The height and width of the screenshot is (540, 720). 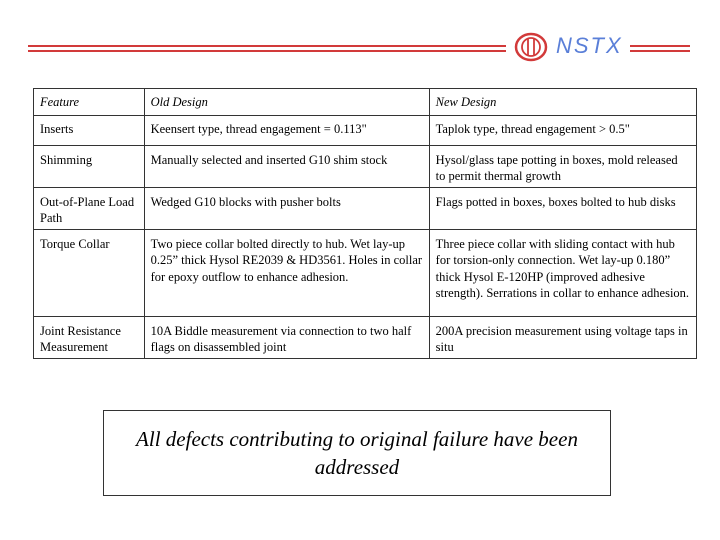 I want to click on header-rule-top-left, so click(x=267, y=46).